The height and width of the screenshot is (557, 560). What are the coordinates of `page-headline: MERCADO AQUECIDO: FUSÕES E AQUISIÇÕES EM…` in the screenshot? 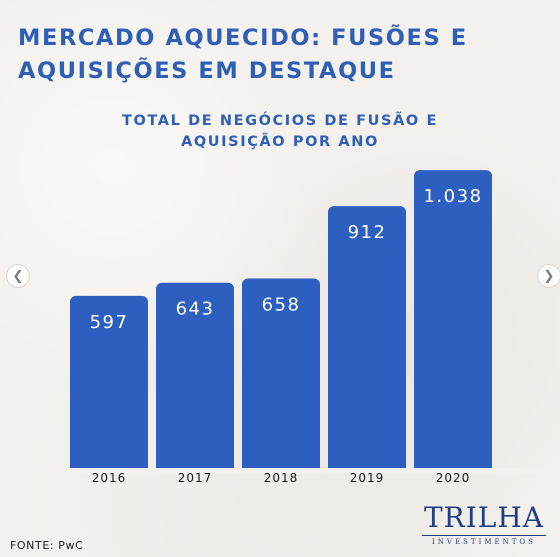 It's located at (278, 55).